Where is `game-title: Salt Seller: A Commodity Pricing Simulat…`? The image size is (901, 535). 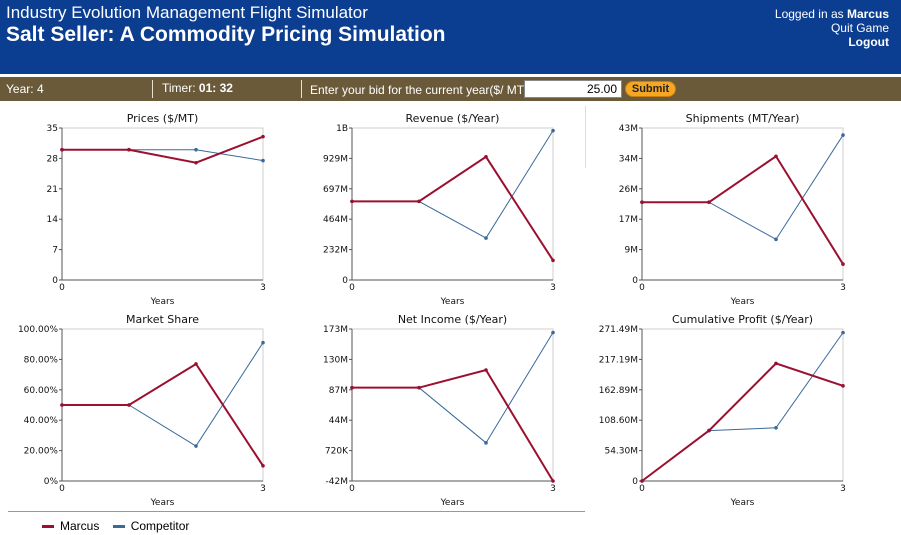
game-title: Salt Seller: A Commodity Pricing Simulat… is located at coordinates (226, 34).